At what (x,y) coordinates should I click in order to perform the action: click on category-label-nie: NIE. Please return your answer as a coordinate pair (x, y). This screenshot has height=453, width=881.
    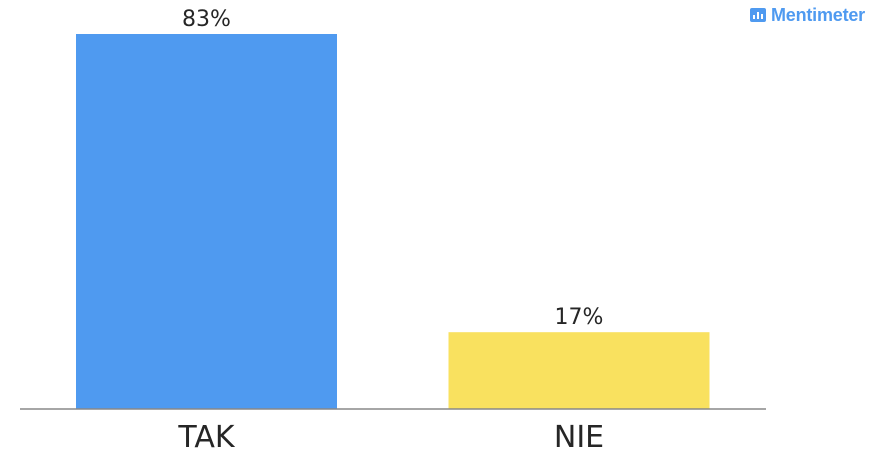
    Looking at the image, I should click on (579, 436).